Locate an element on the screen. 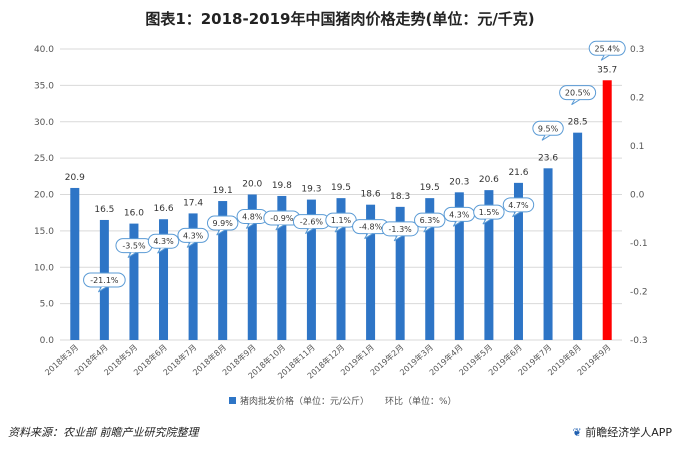  bar-value-label: 20.0 is located at coordinates (252, 185).